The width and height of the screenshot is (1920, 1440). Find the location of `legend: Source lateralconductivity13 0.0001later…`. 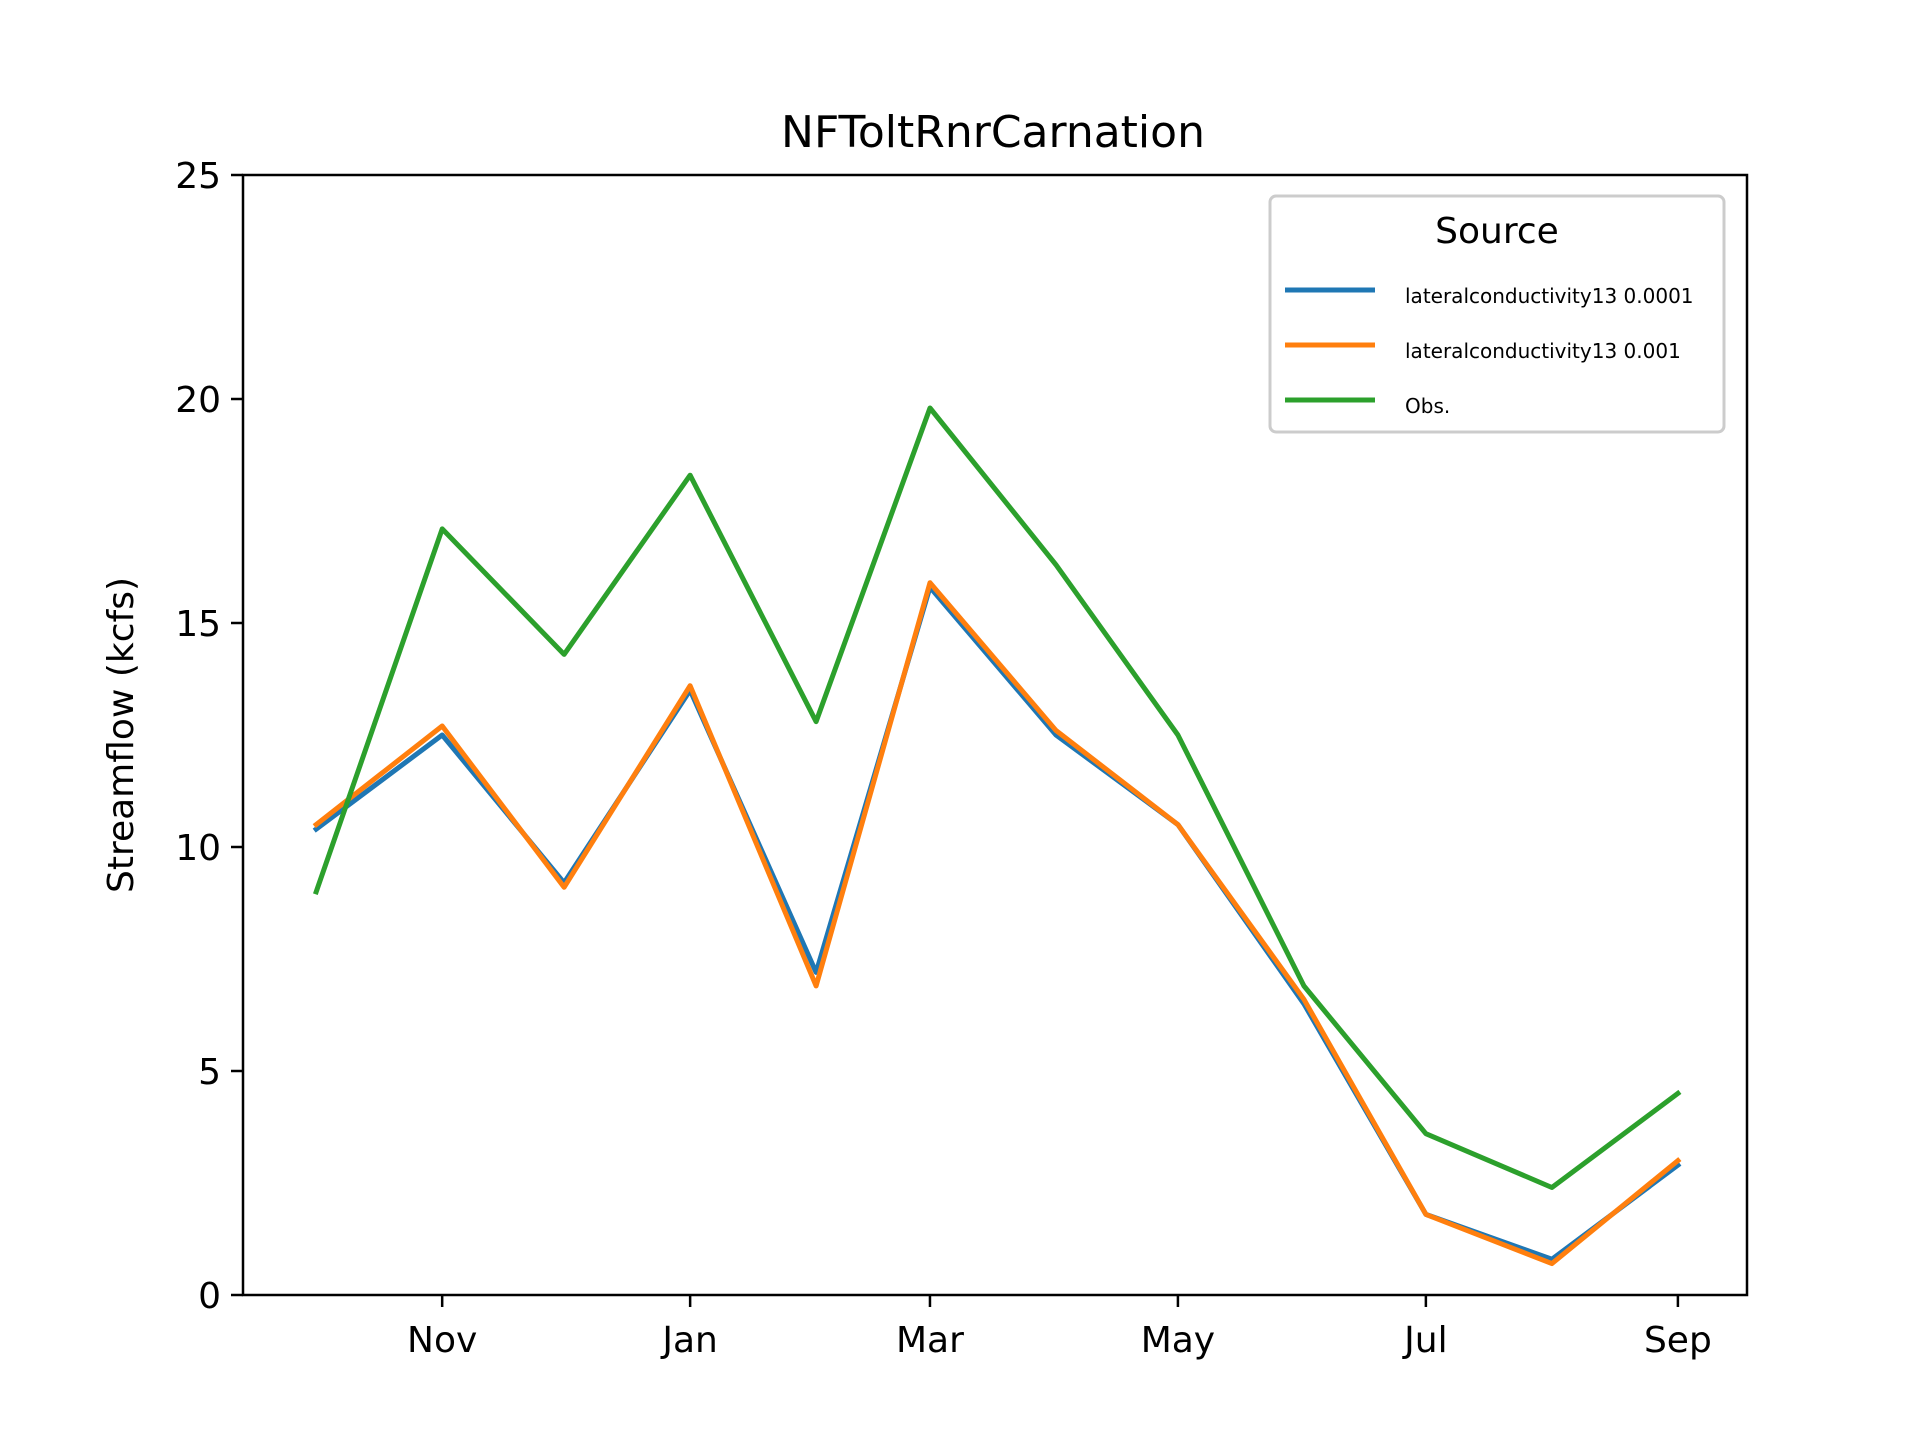

legend: Source lateralconductivity13 0.0001later… is located at coordinates (1497, 314).